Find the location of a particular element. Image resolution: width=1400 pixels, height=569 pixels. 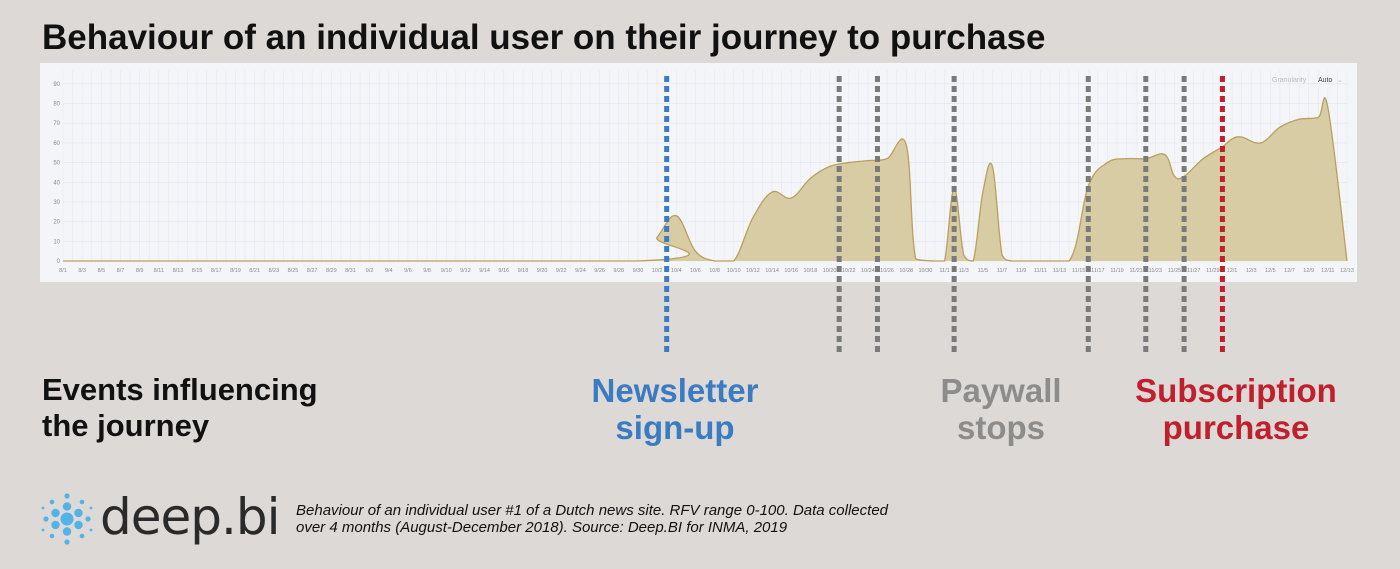

event-newsletter-label: Newsletter sign-up is located at coordinates (675, 409).